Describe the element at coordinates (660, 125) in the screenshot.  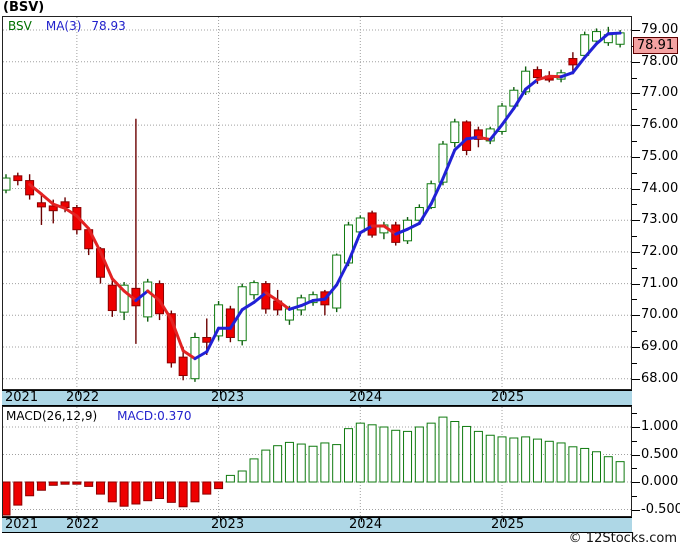
I see `price-tick-label: 76.00` at that location.